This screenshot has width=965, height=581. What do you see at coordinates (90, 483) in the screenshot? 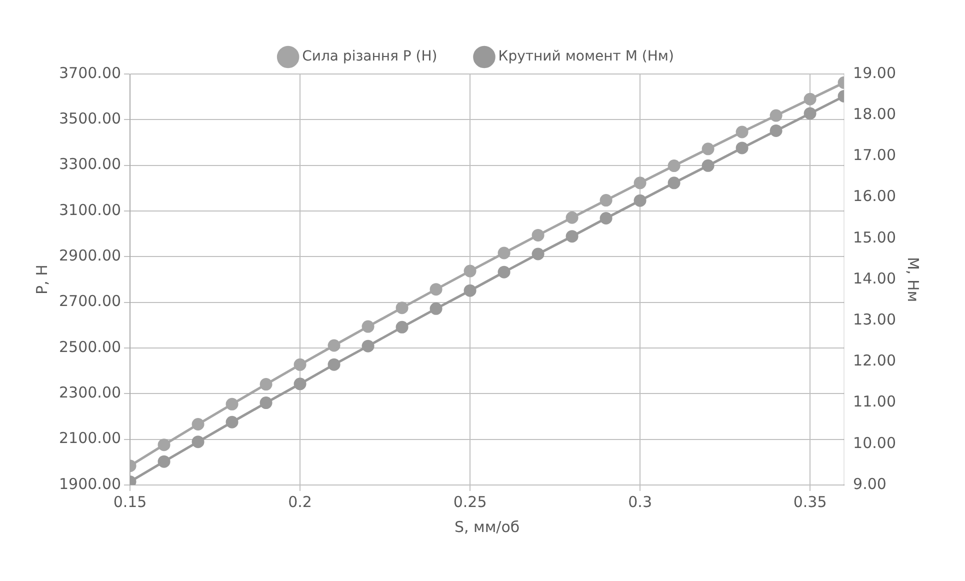
I see `y-tick-label: 1900.00` at bounding box center [90, 483].